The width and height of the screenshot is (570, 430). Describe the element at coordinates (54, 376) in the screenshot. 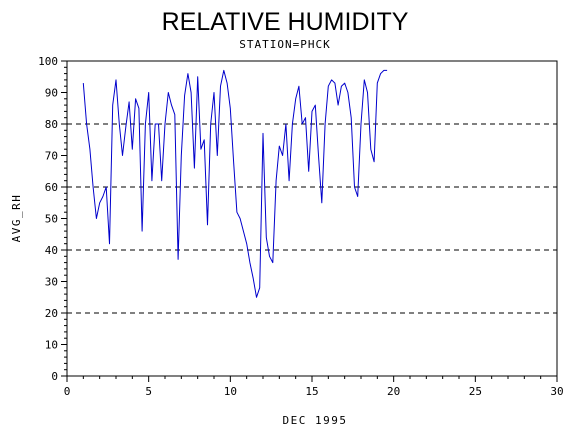

I see `y-tick-label: 0` at that location.